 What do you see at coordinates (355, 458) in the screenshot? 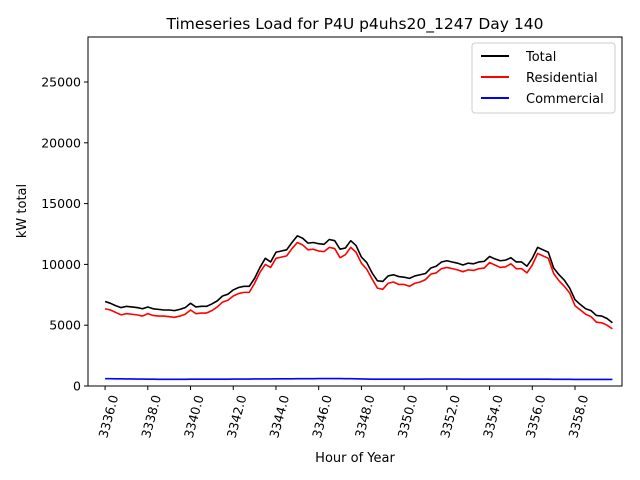
I see `x-axis-label: Hour of Year` at bounding box center [355, 458].